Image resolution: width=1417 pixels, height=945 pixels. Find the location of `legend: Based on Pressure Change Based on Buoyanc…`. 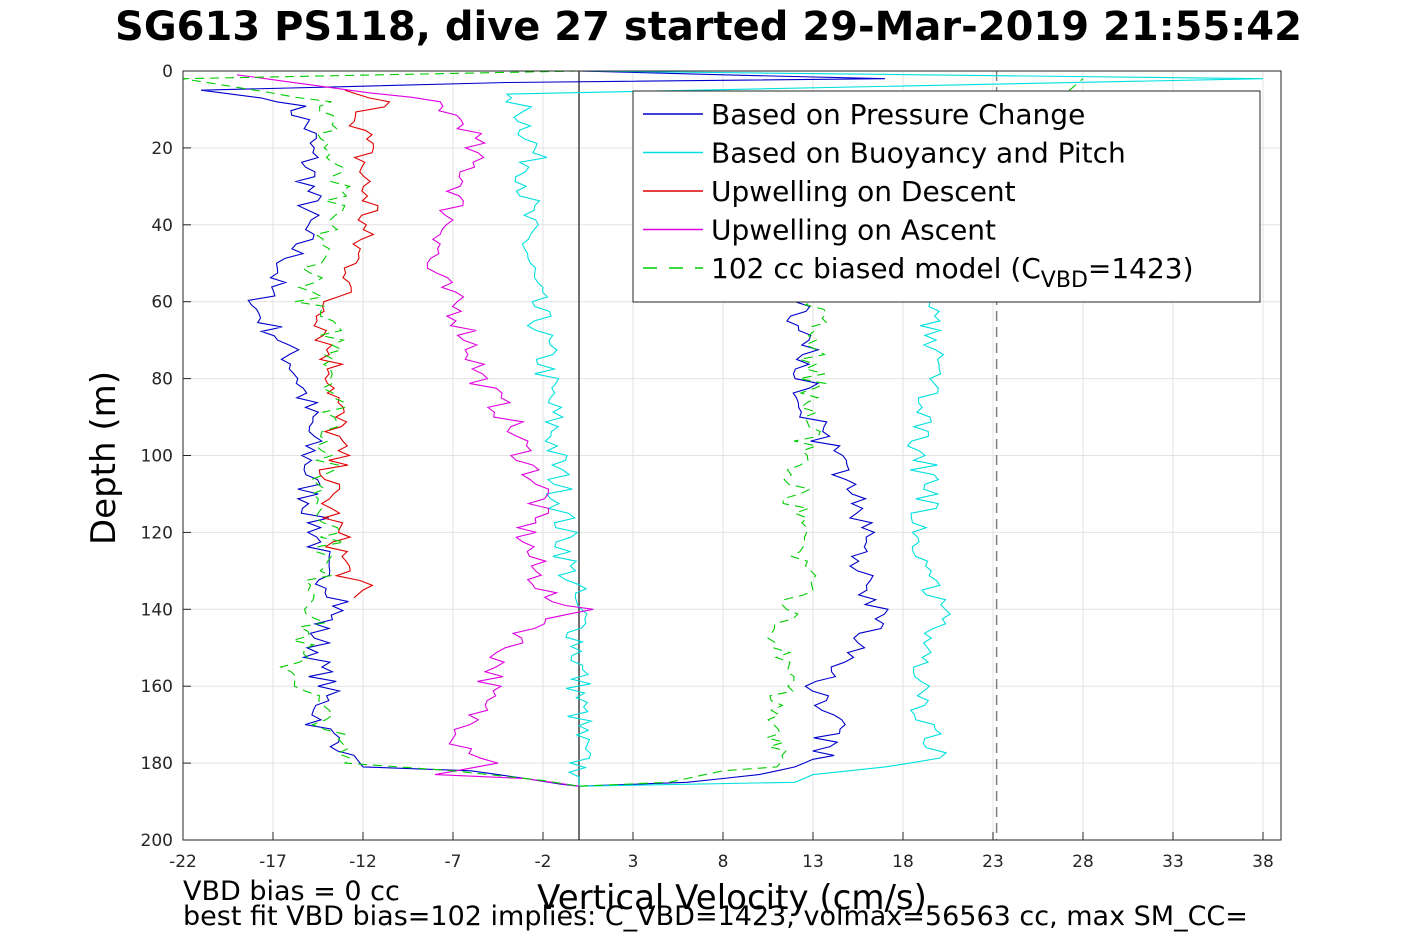

legend: Based on Pressure Change Based on Buoyanc… is located at coordinates (946, 196).